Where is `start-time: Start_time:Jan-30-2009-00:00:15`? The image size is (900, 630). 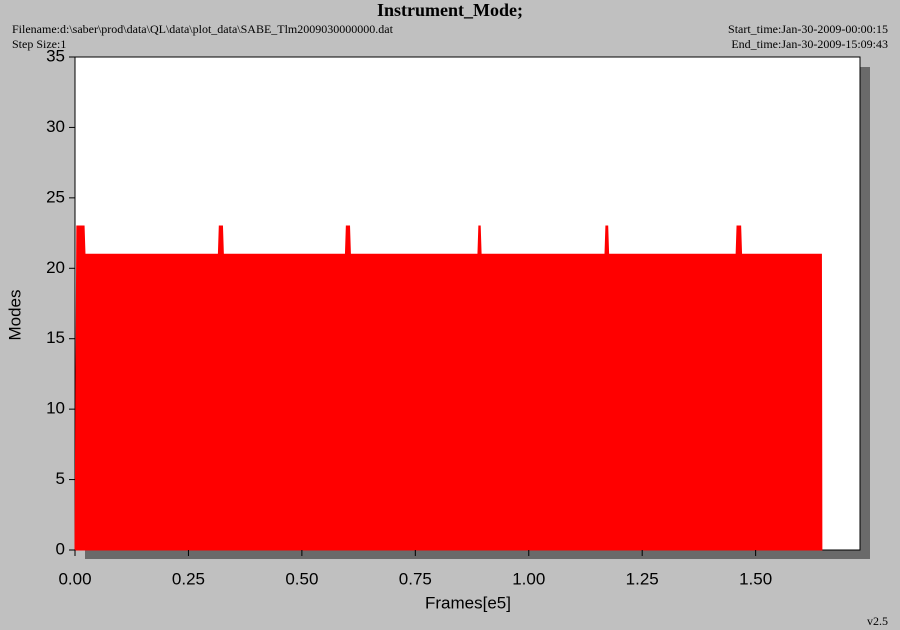 start-time: Start_time:Jan-30-2009-00:00:15 is located at coordinates (808, 29).